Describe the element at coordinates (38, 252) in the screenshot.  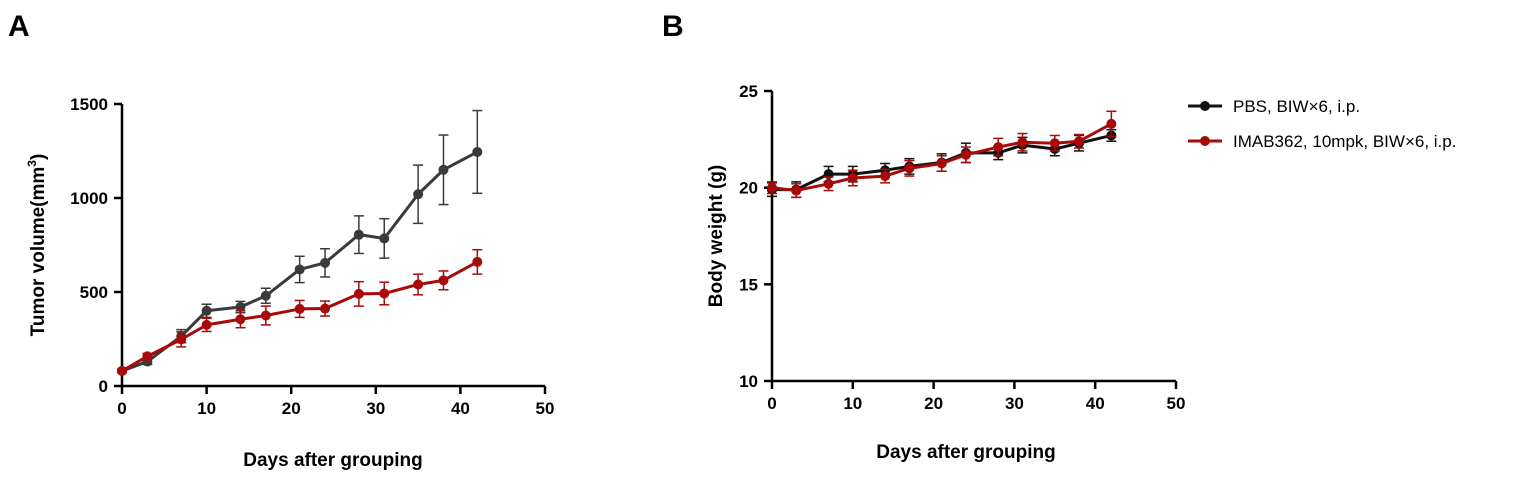
I see `chart-a-y-axis-title-main: Tumor volume(mm` at that location.